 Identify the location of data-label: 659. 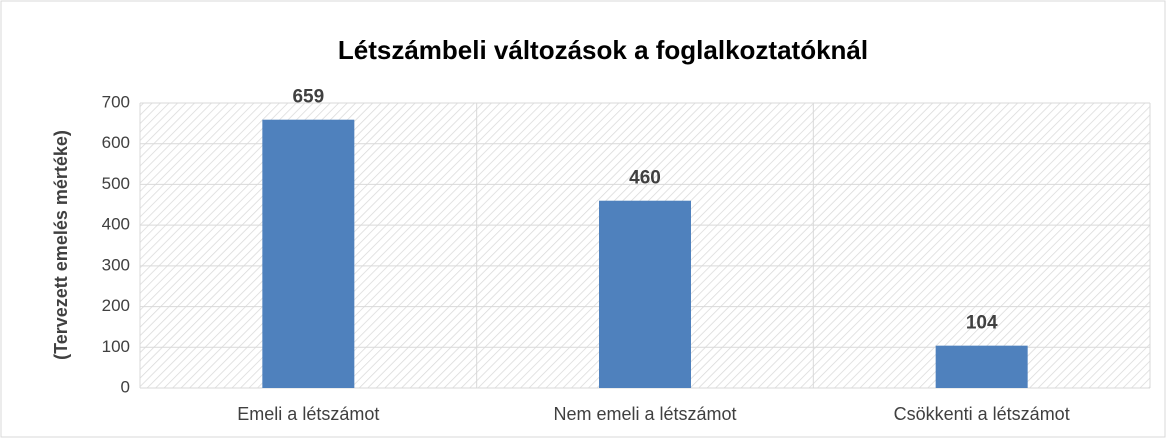
(308, 97).